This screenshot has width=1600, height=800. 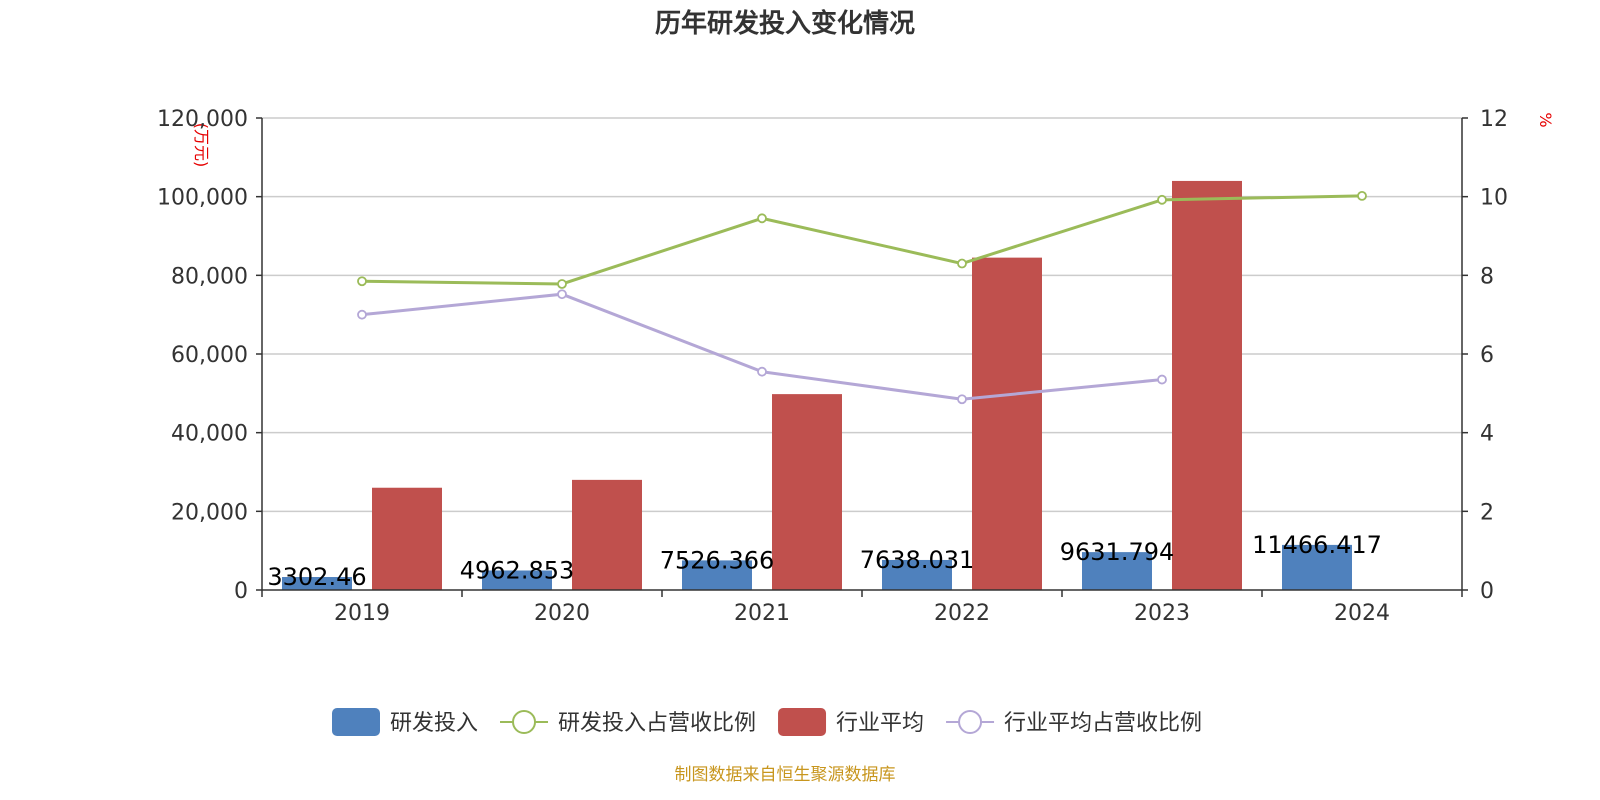 I want to click on bar-行业平均-2019, so click(x=407, y=538).